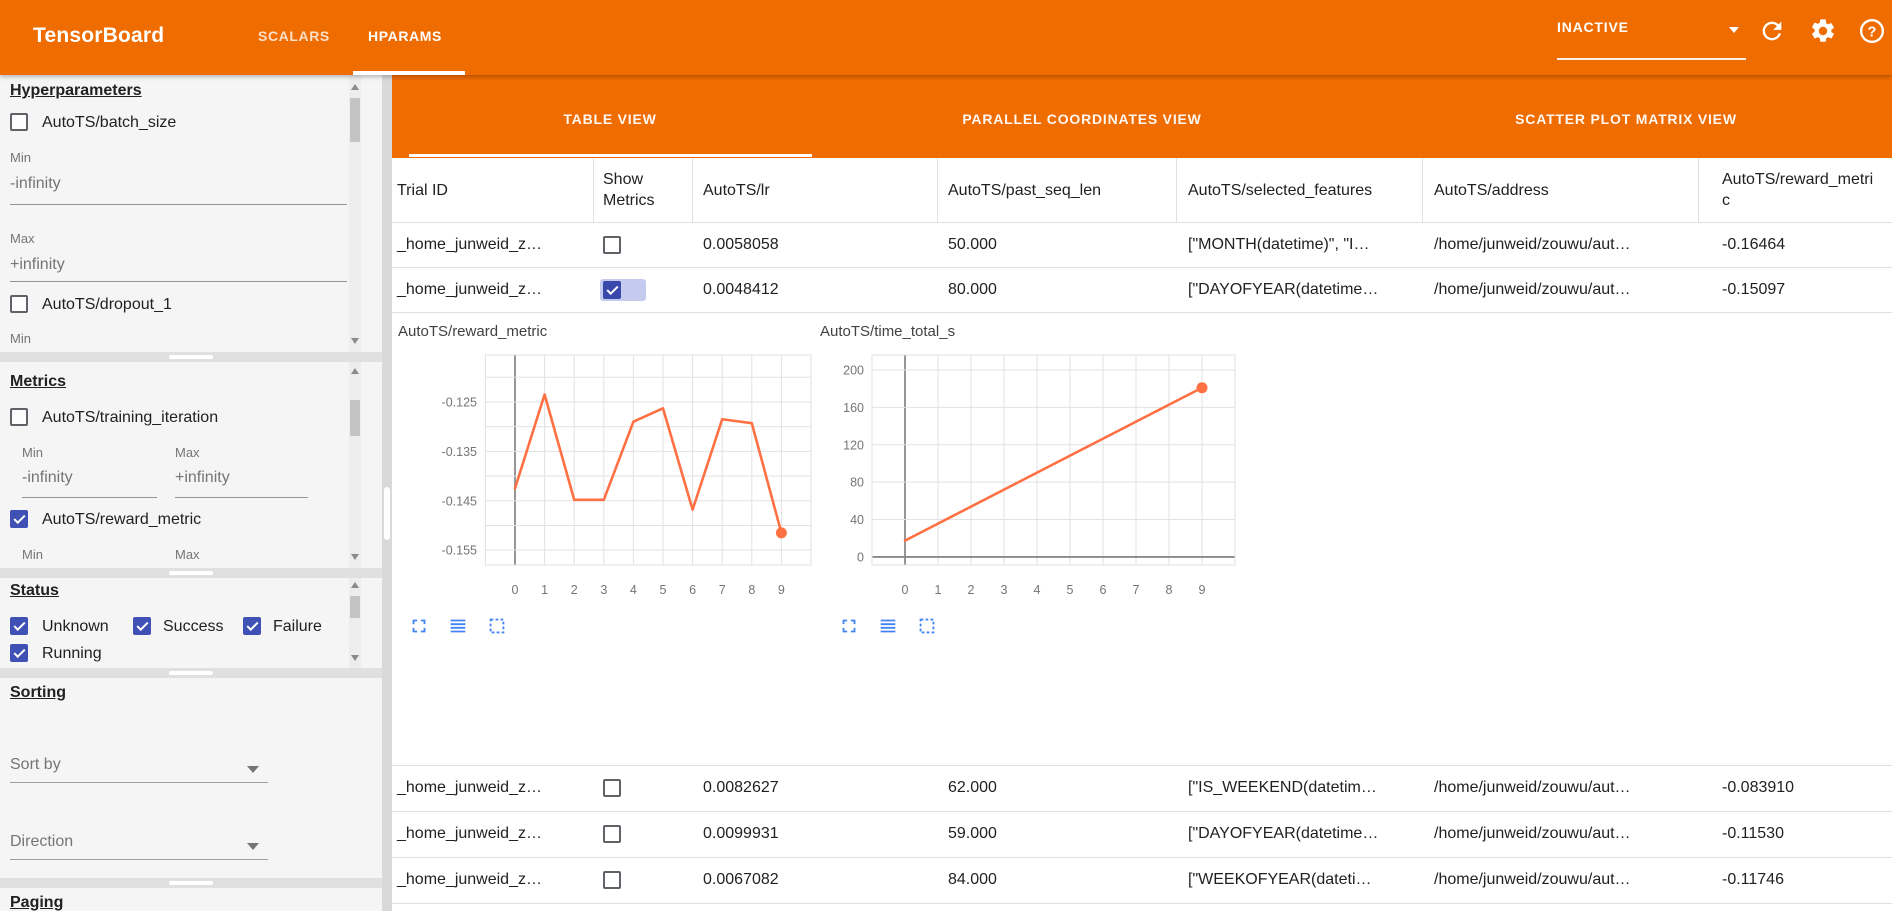 This screenshot has width=1892, height=911. What do you see at coordinates (19, 519) in the screenshot?
I see `checkbox-reward-metric` at bounding box center [19, 519].